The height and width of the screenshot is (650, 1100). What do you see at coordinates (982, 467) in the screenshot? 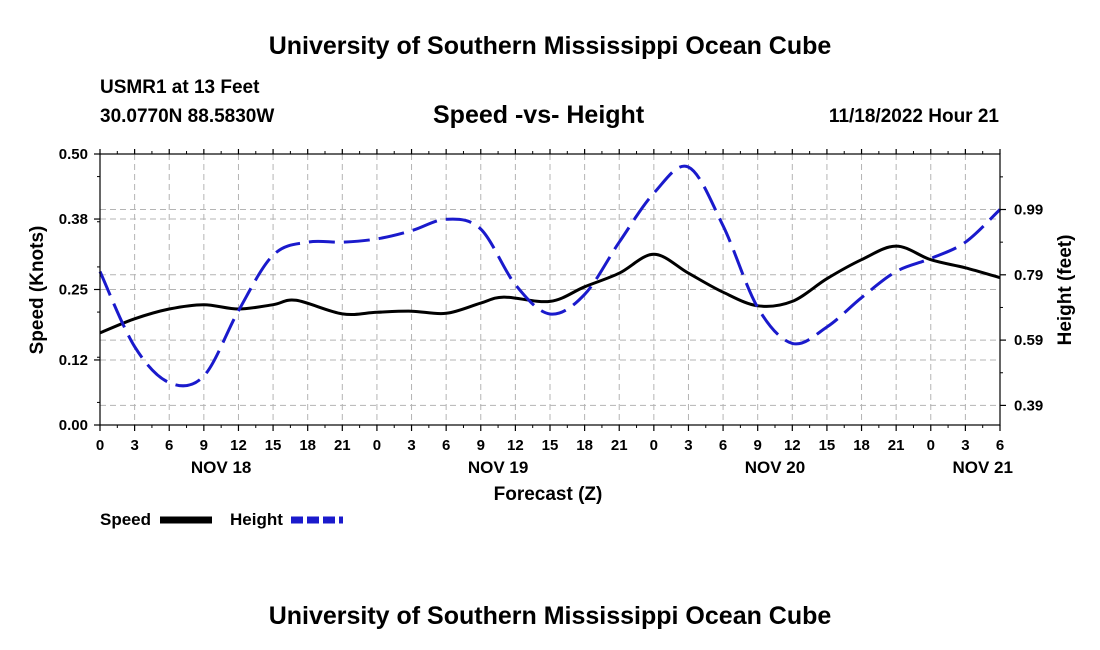
I see `day-label: NOV 21` at bounding box center [982, 467].